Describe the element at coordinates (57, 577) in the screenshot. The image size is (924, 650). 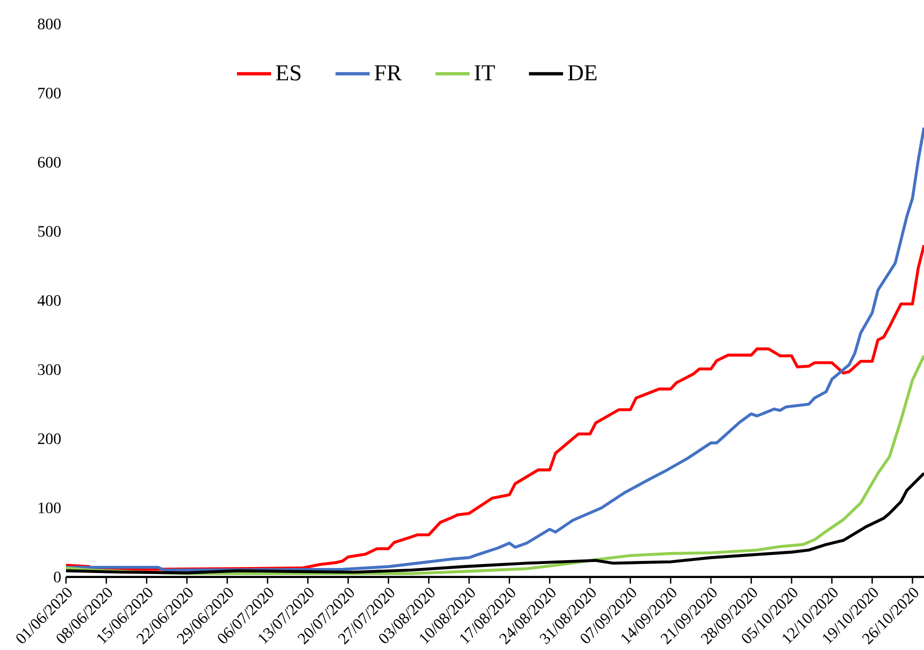
I see `y-tick-label: 0` at that location.